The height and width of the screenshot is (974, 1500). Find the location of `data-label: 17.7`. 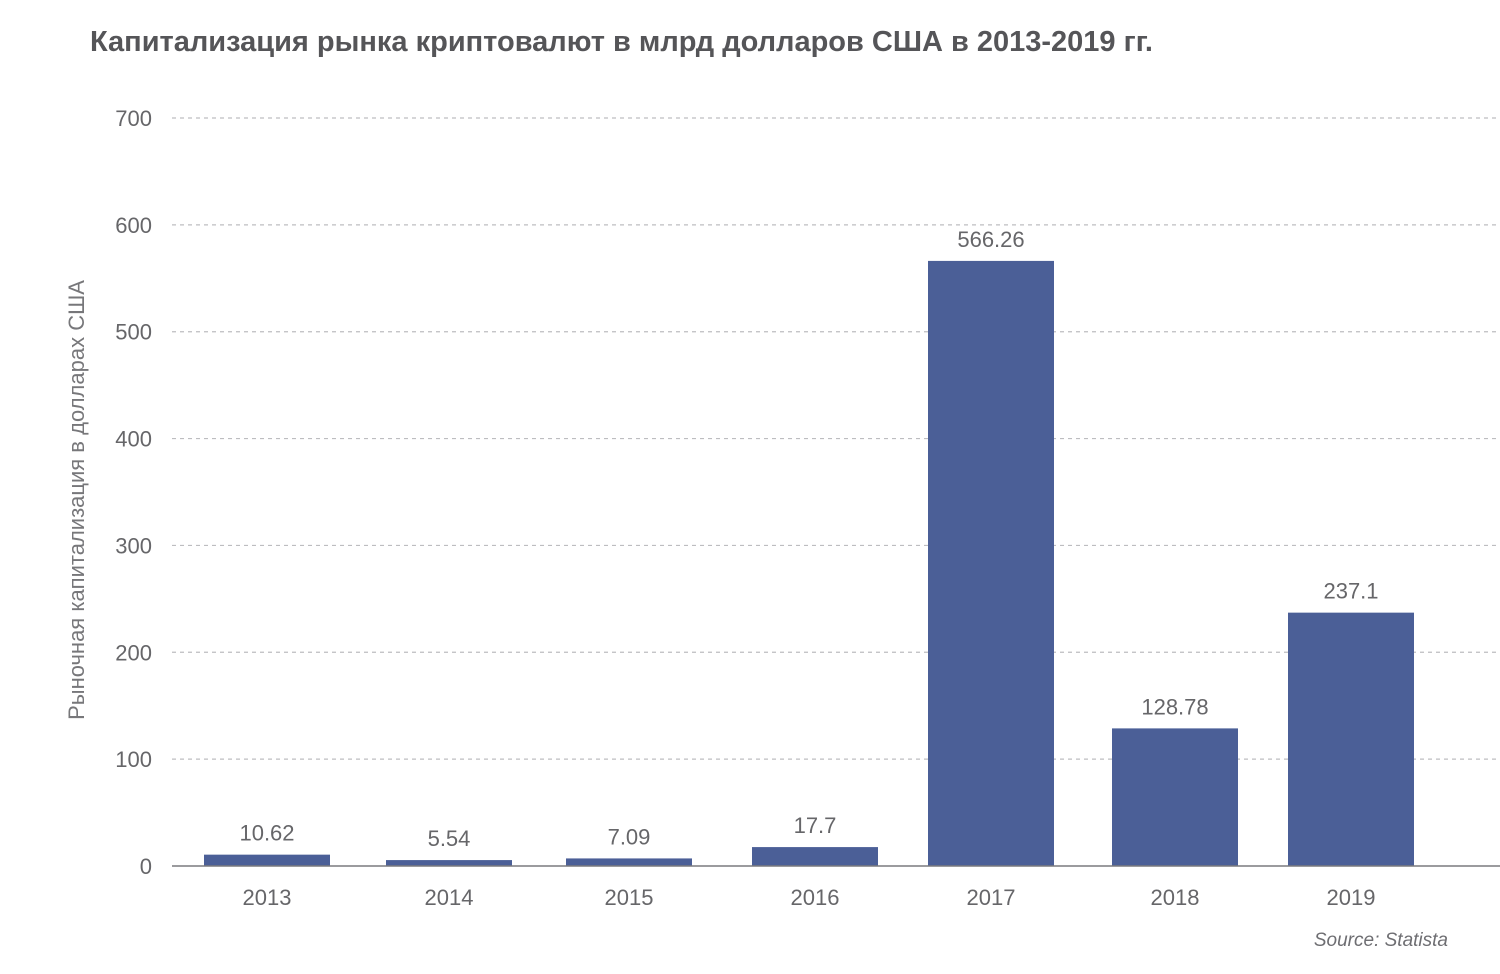

data-label: 17.7 is located at coordinates (815, 825).